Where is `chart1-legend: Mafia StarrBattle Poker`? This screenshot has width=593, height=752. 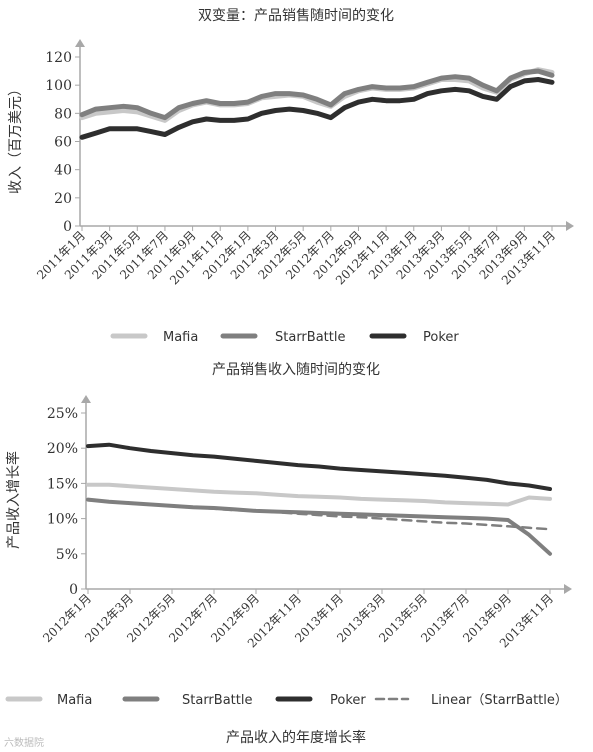
chart1-legend: Mafia StarrBattle Poker is located at coordinates (284, 337).